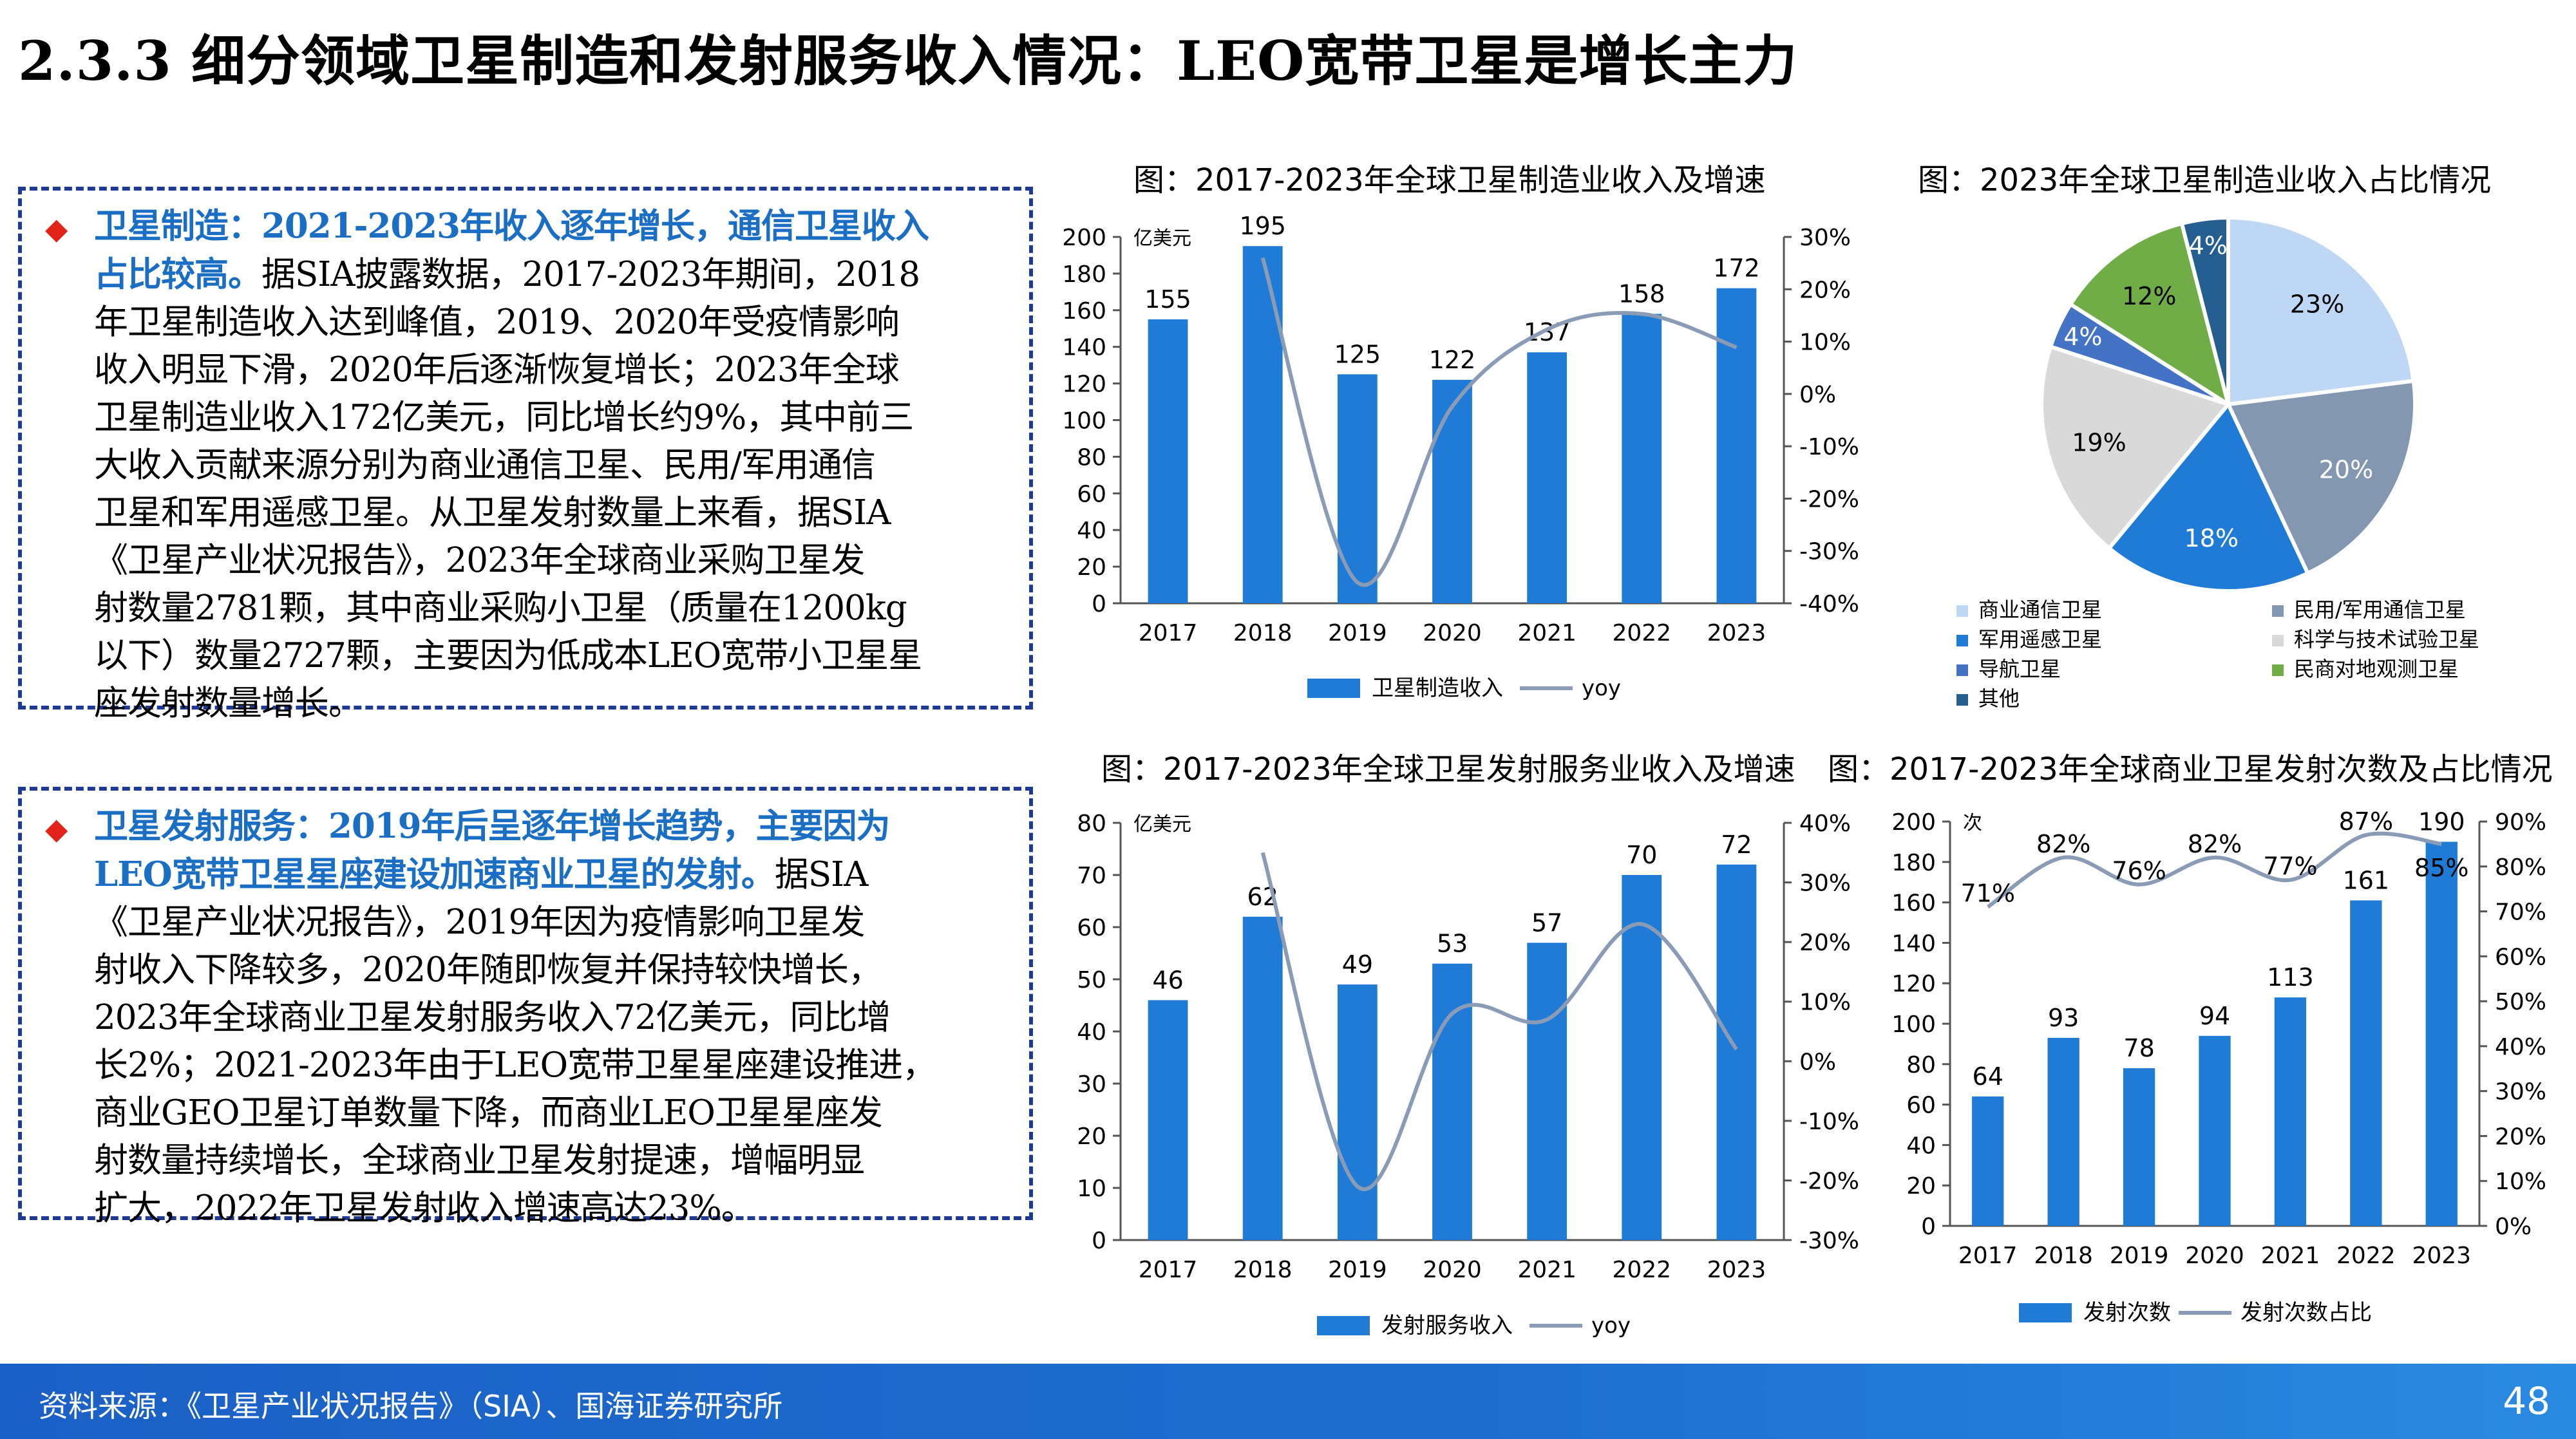 The width and height of the screenshot is (2576, 1439). I want to click on body-text: 射数量2781颗，其中商业采购小卫星（质量在1200kg, so click(500, 608).